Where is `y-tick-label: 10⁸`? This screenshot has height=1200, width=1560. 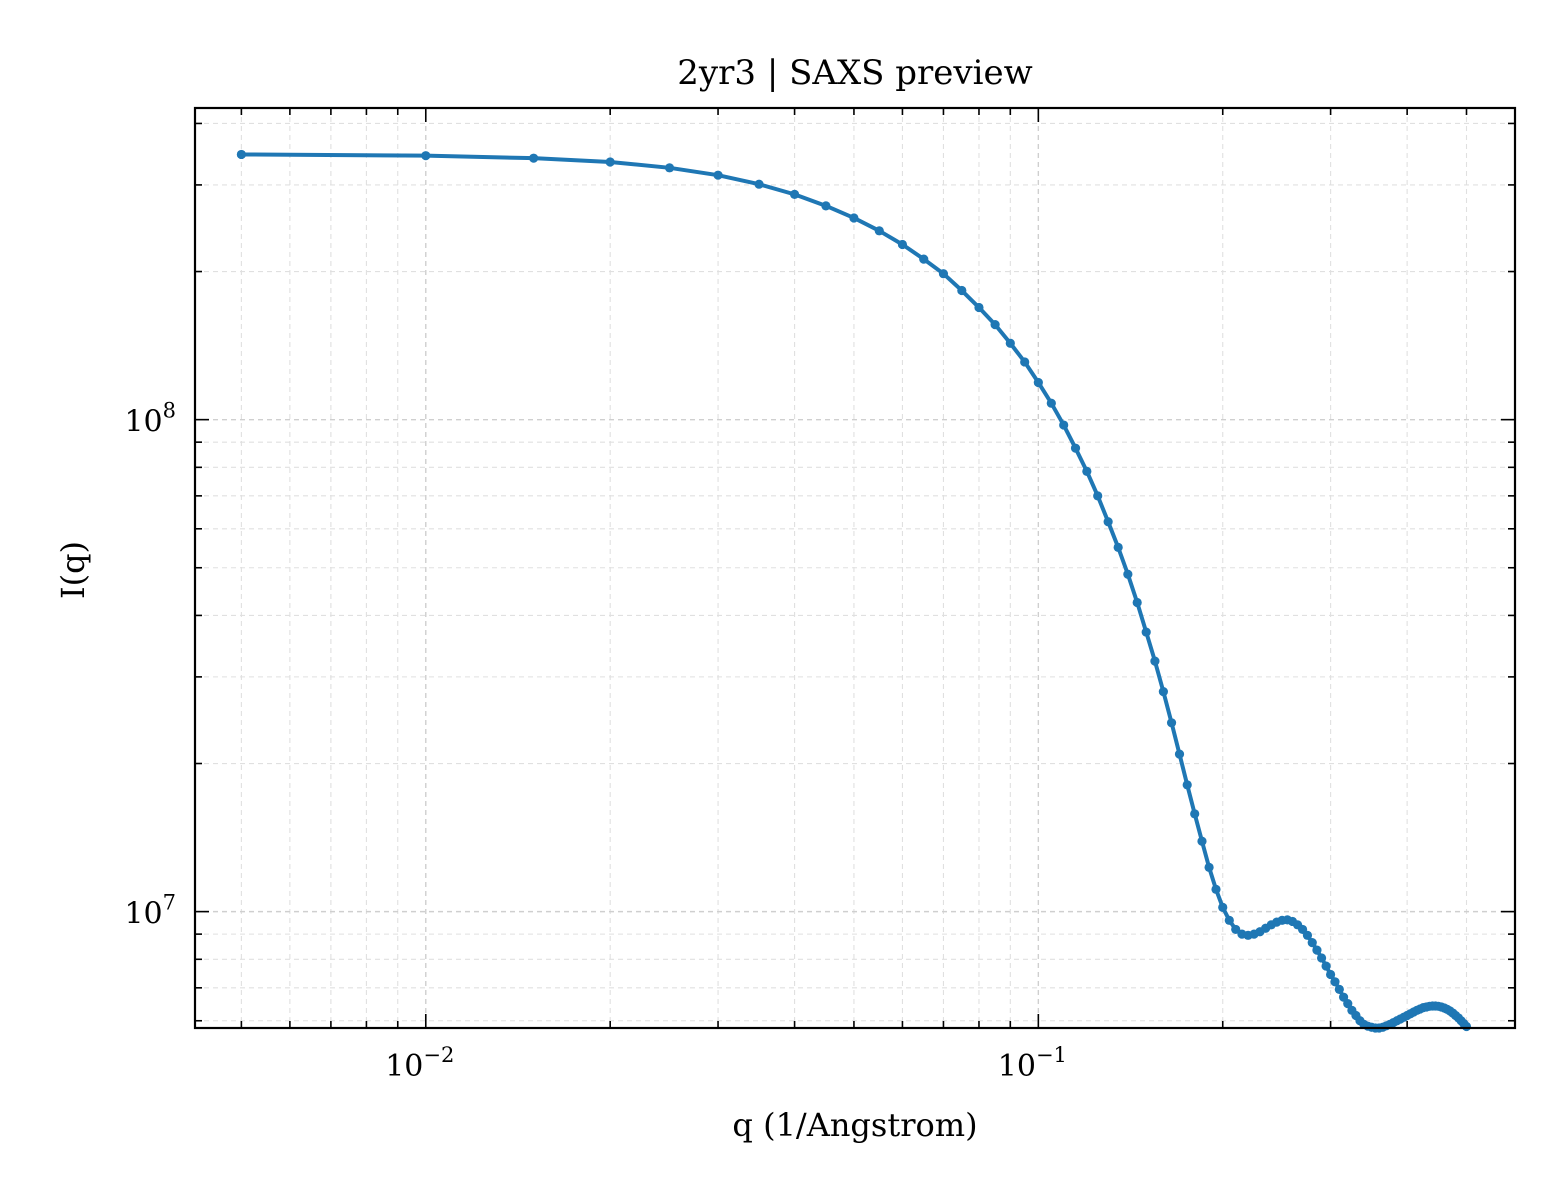 y-tick-label: 10⁸ is located at coordinates (150, 419).